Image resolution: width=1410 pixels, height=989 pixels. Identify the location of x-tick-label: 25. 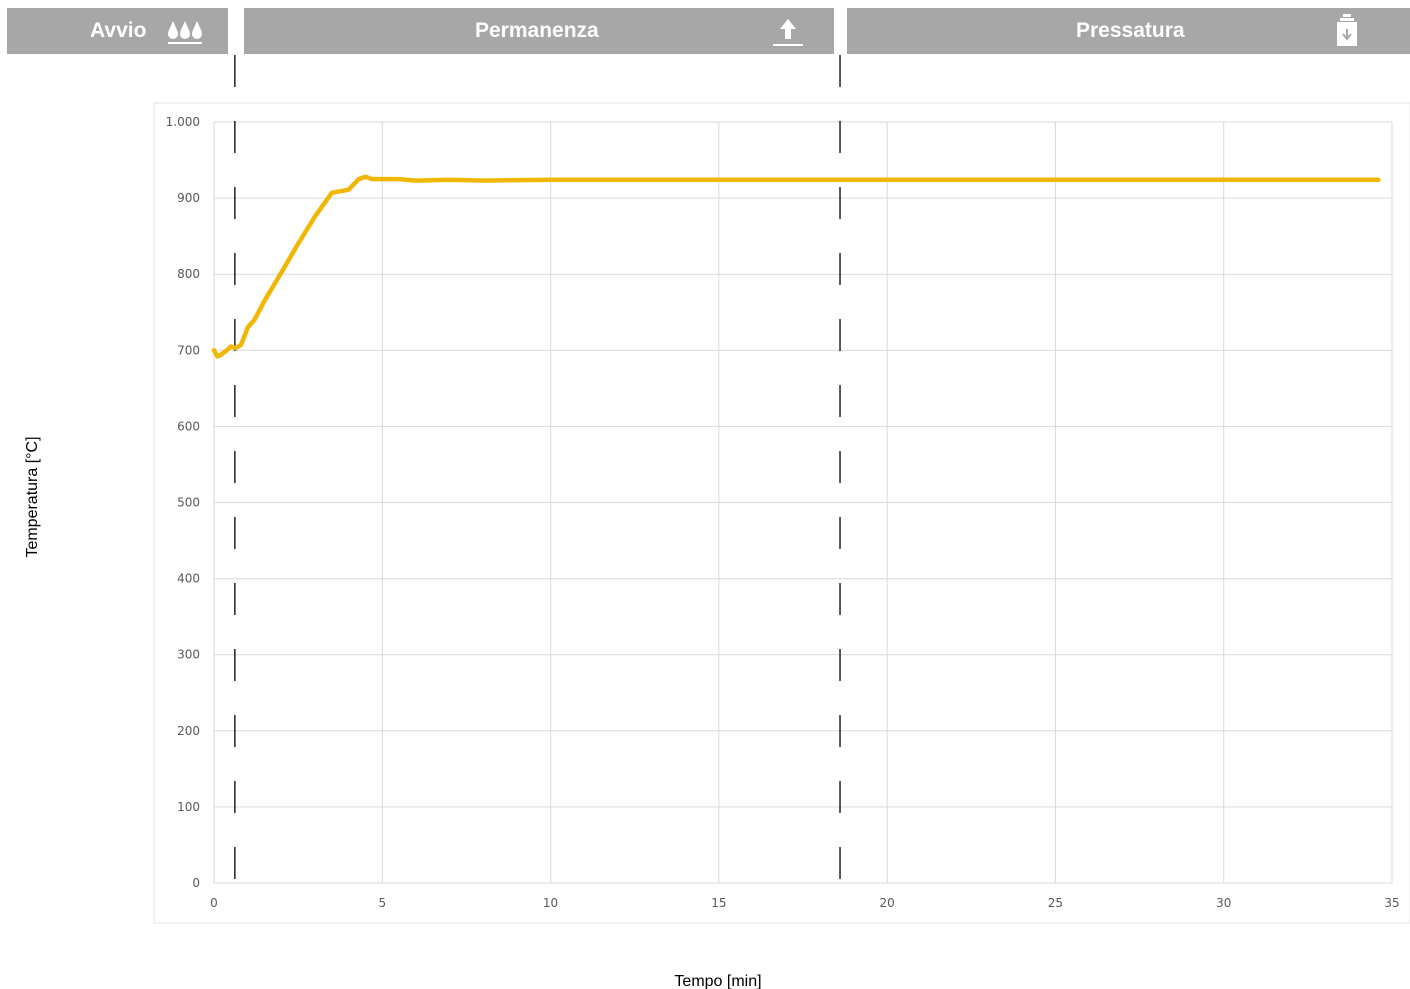
(1055, 903).